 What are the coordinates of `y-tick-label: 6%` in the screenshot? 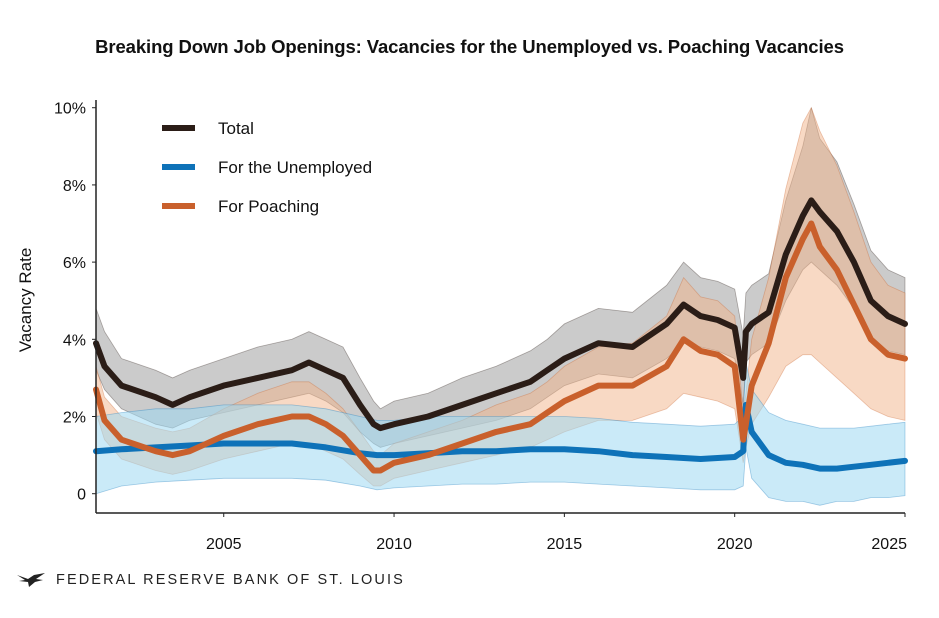 It's located at (74, 263).